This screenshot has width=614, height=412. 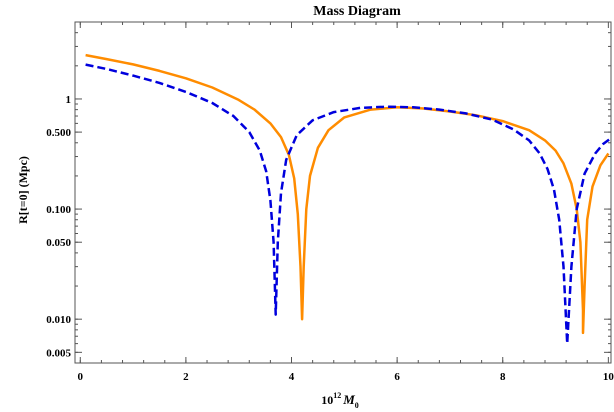 What do you see at coordinates (337, 395) in the screenshot?
I see `x-axis-label-exponent: 12` at bounding box center [337, 395].